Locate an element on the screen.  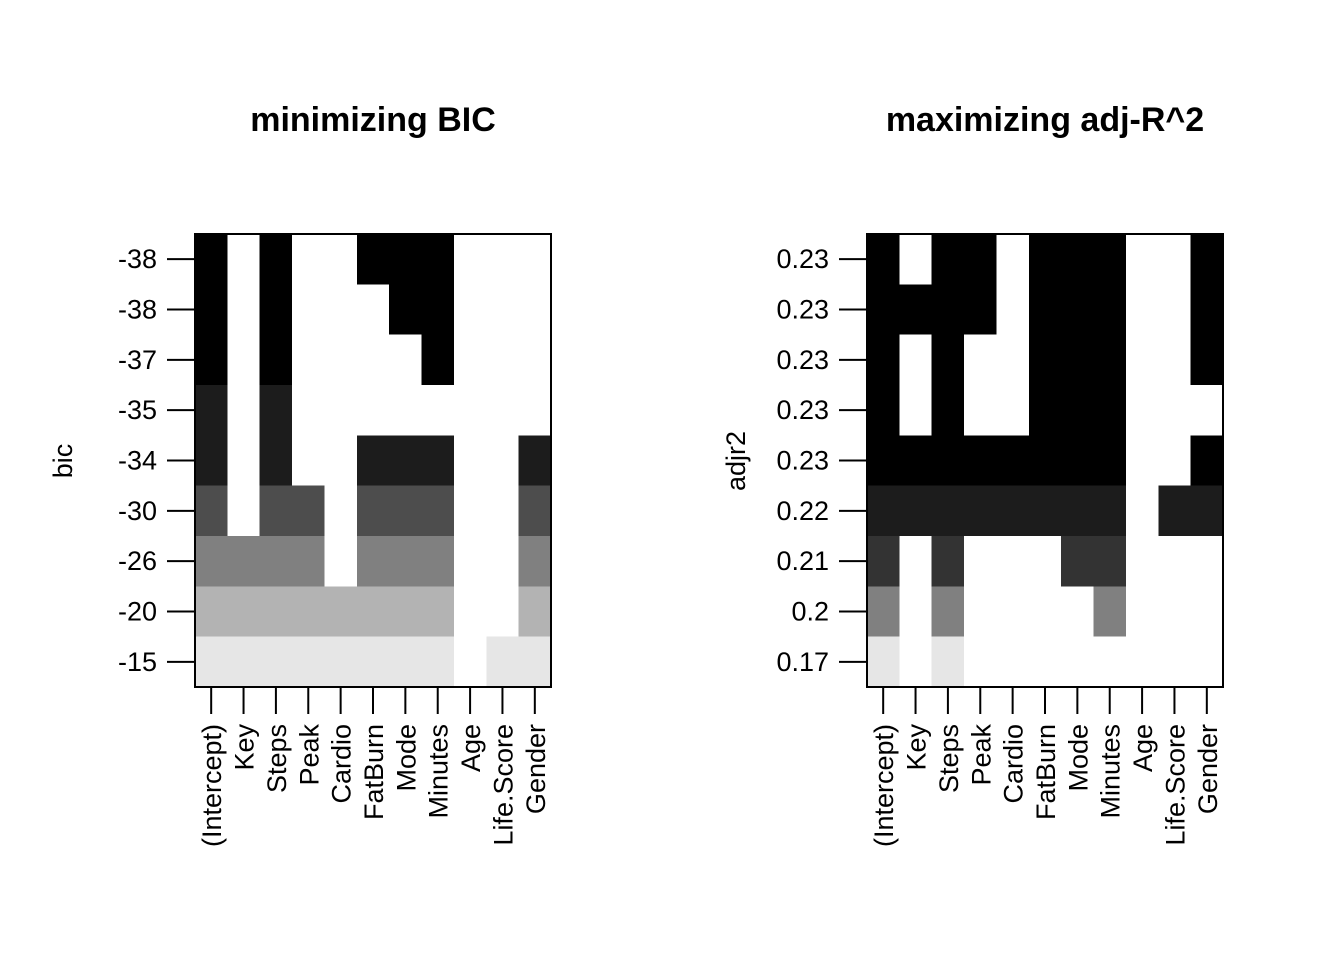
y-tick-label: 0.23 is located at coordinates (802, 461).